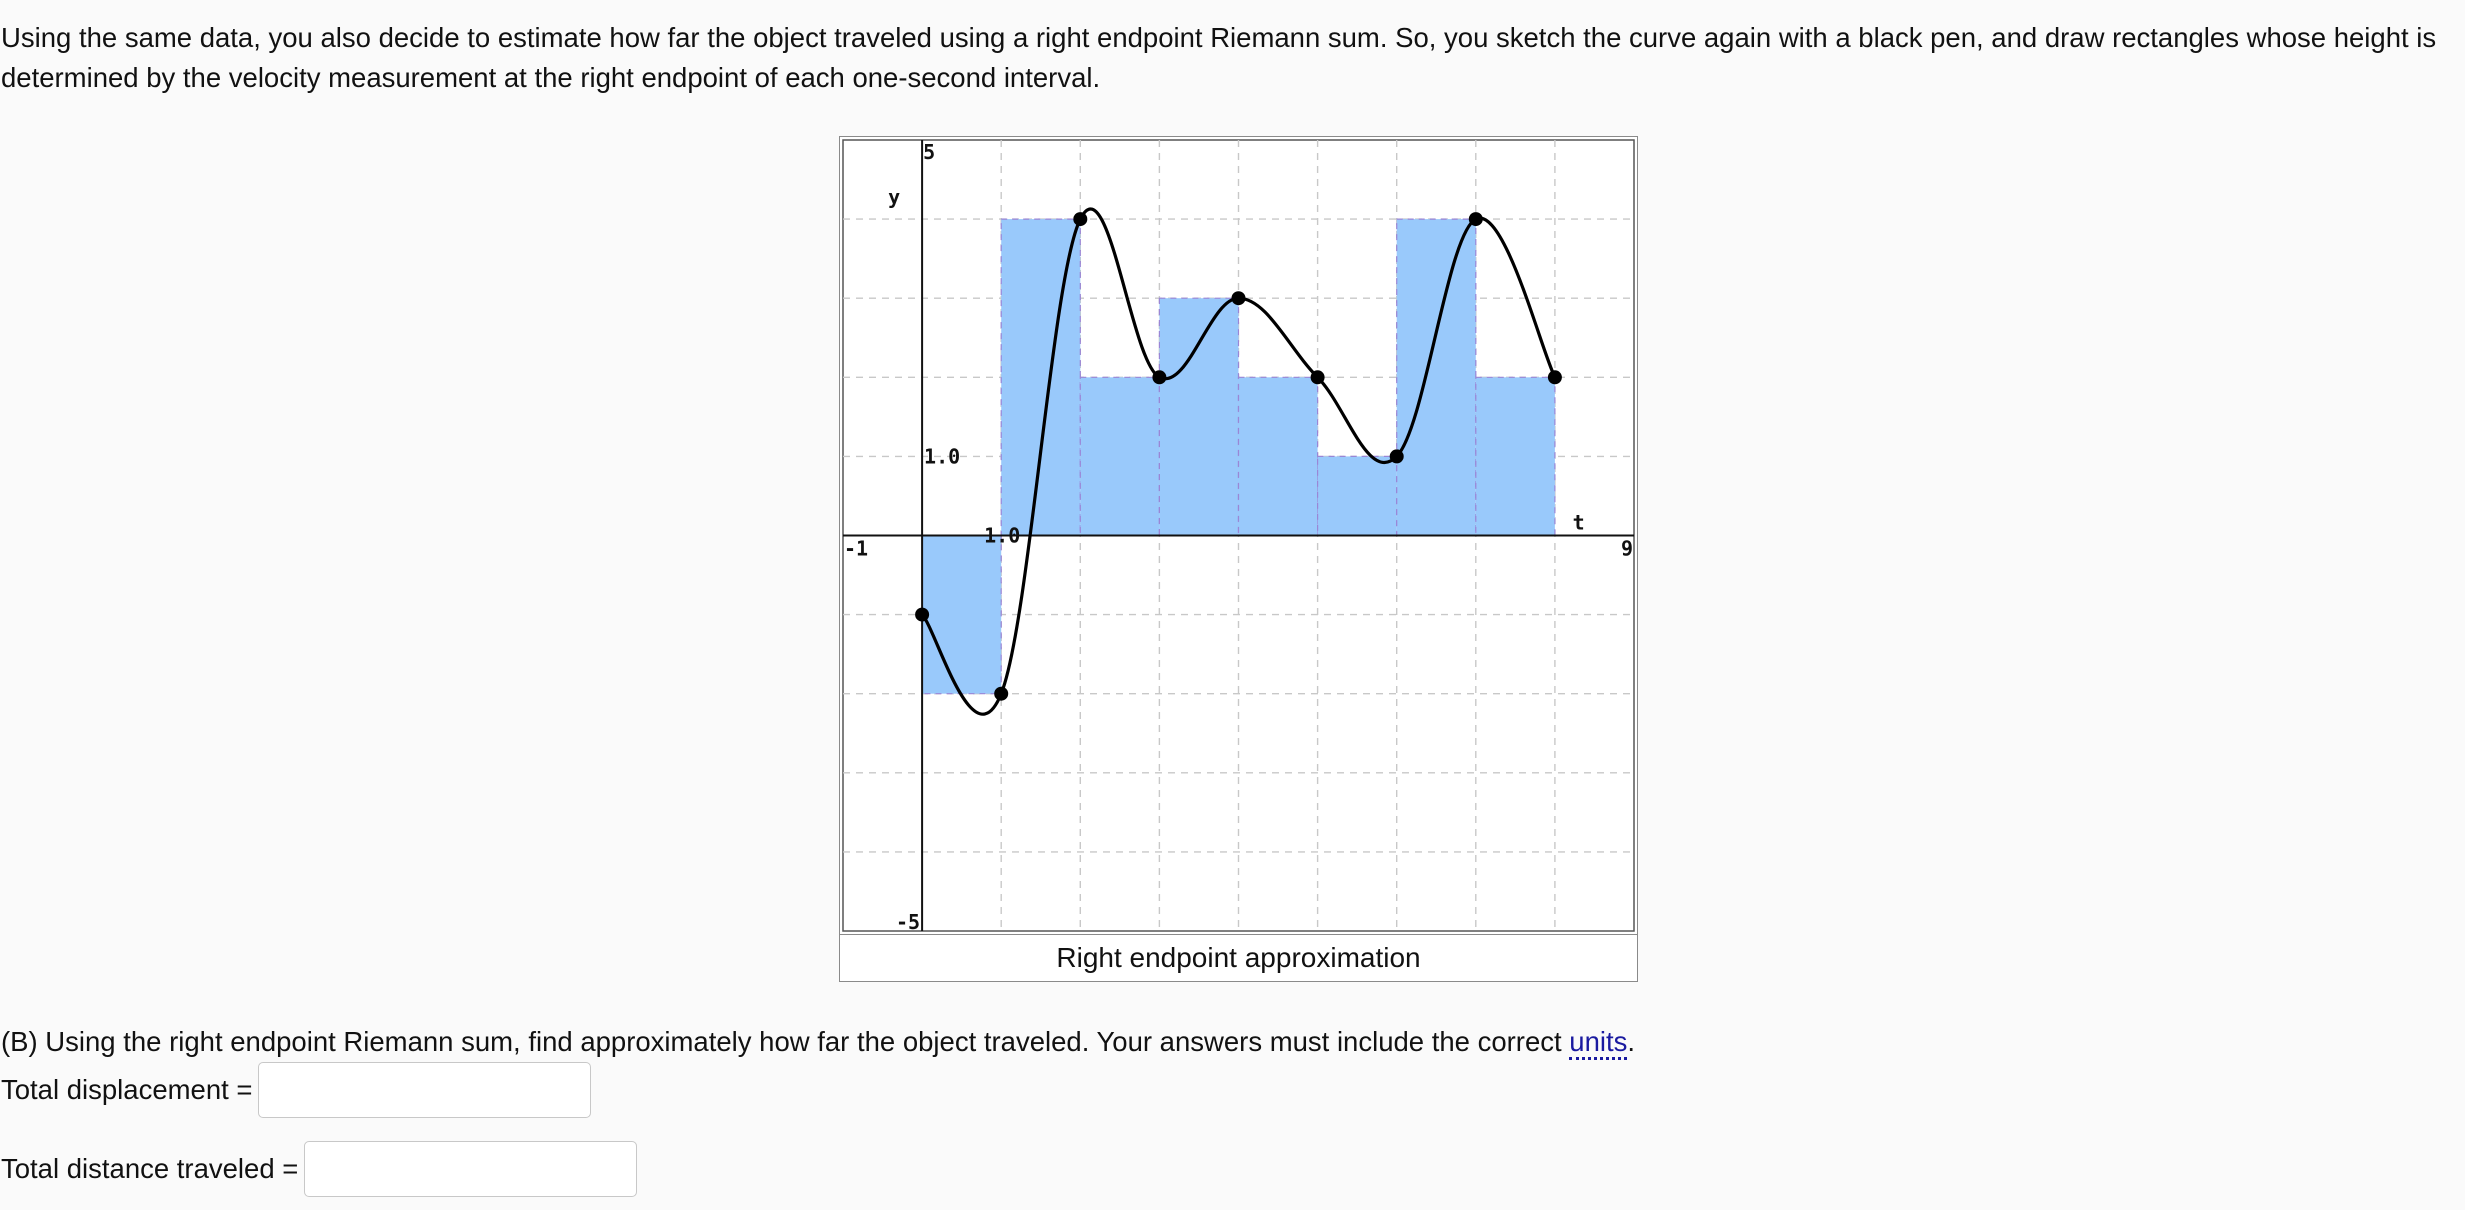 The height and width of the screenshot is (1210, 2465). Describe the element at coordinates (929, 152) in the screenshot. I see `y-max-label: 5` at that location.